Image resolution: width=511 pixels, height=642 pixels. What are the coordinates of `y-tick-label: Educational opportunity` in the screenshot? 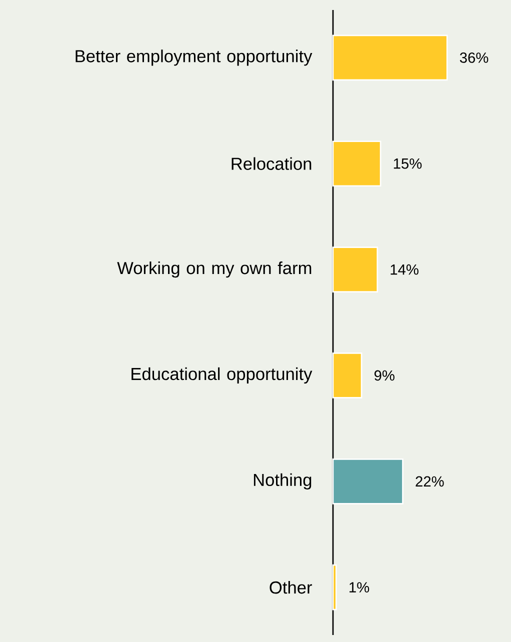 It's located at (222, 375).